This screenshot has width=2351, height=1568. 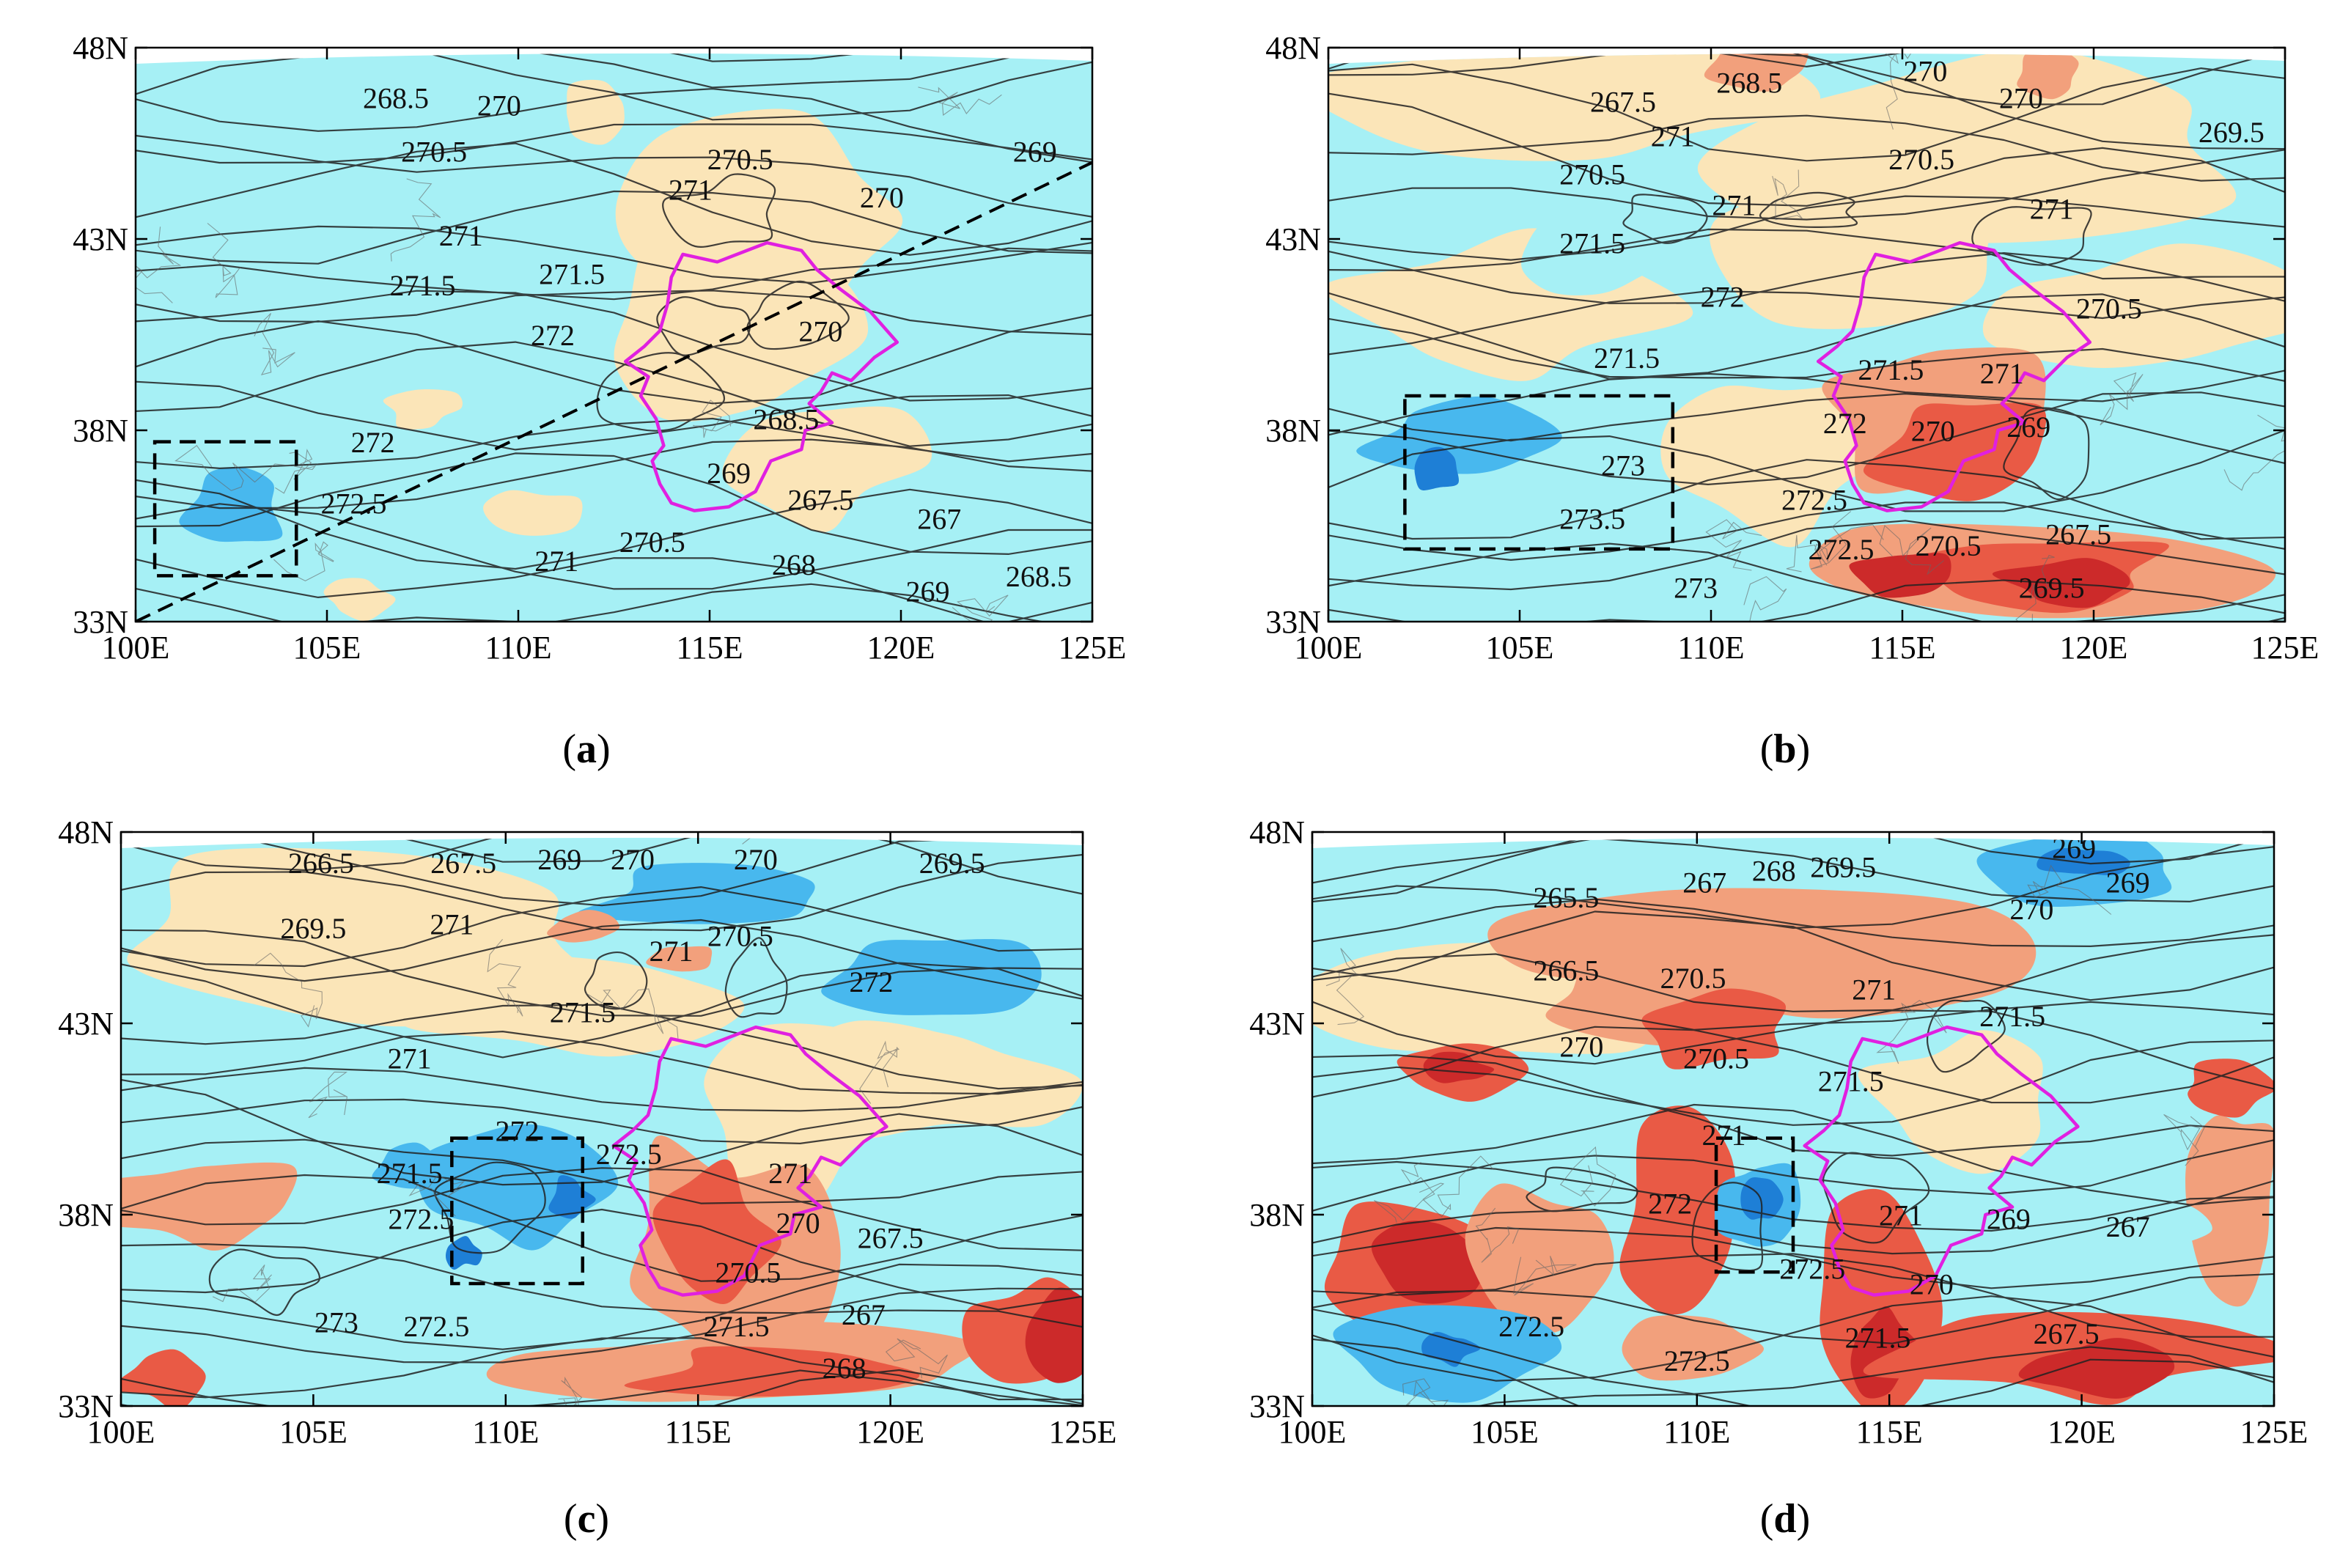 What do you see at coordinates (586, 1519) in the screenshot?
I see `caption-c: (c)` at bounding box center [586, 1519].